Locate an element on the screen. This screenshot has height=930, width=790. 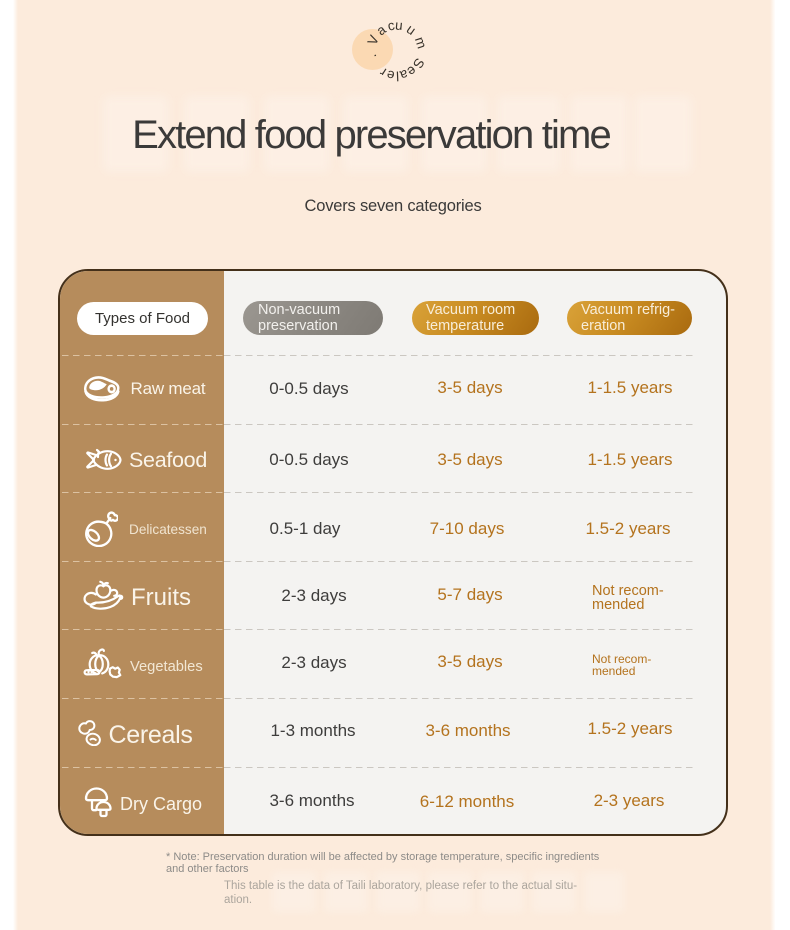
svg-text: l is located at coordinates (398, 76).